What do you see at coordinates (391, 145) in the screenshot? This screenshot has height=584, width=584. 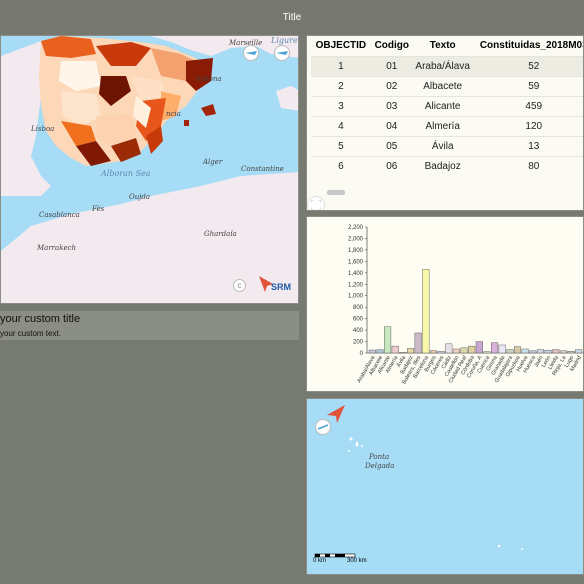 I see `table-cell: 05` at bounding box center [391, 145].